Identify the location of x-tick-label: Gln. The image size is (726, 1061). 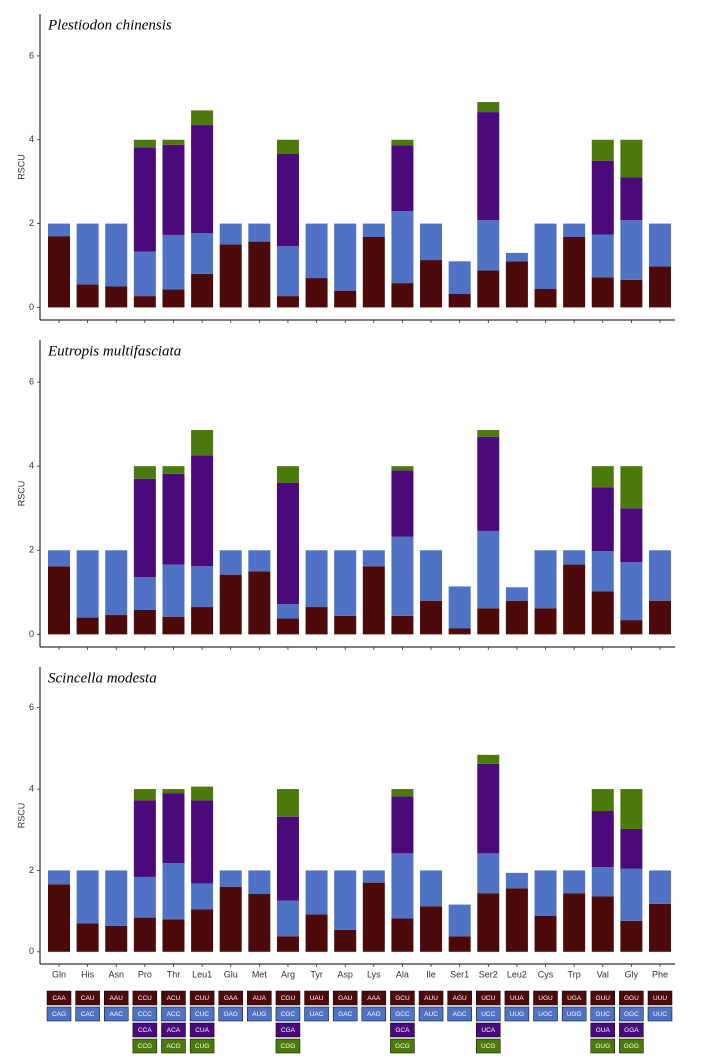
(59, 974).